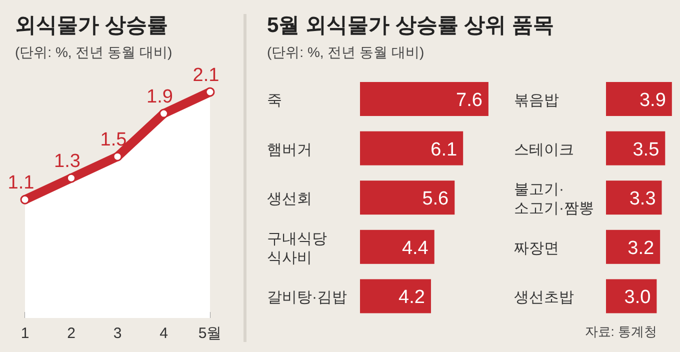  I want to click on y-tick-label: 햄버거, so click(289, 149).